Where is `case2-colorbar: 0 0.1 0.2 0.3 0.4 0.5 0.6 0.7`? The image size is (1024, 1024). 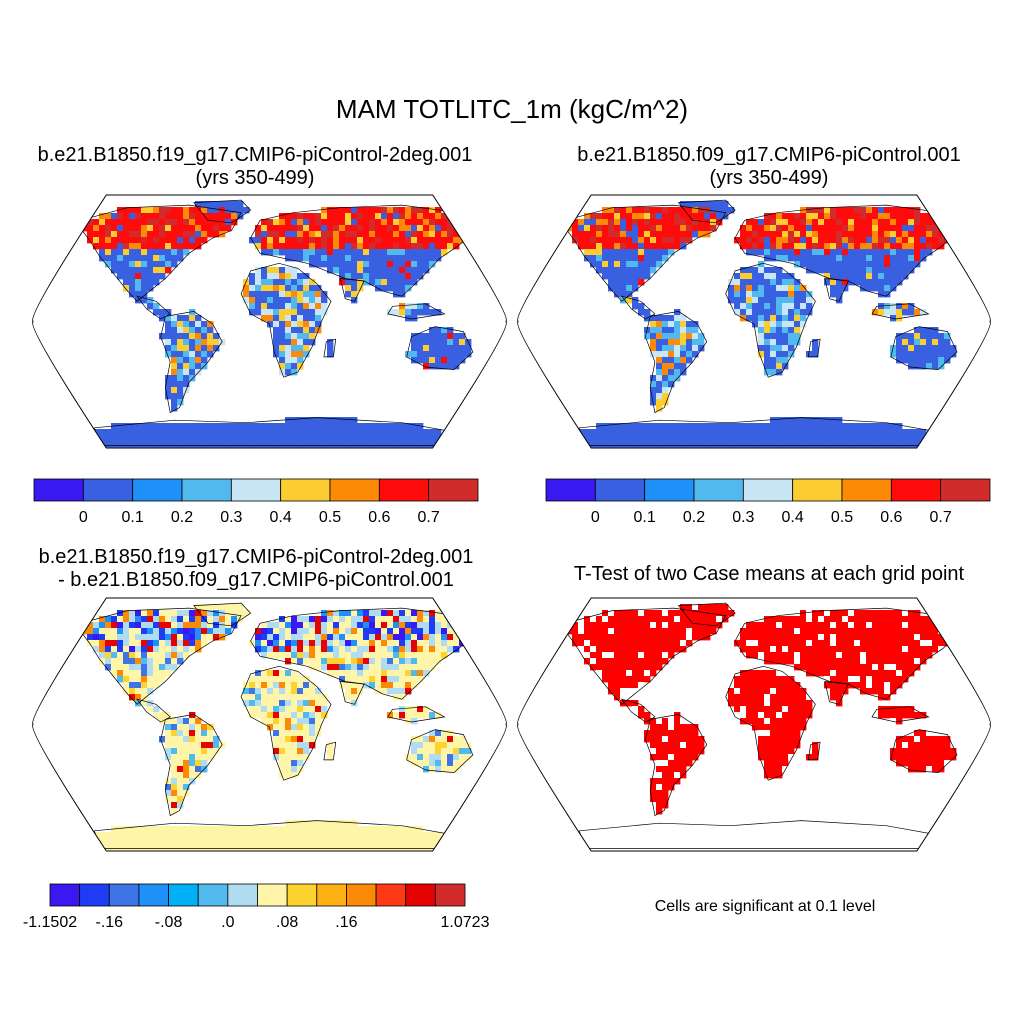
case2-colorbar: 0 0.1 0.2 0.3 0.4 0.5 0.6 0.7 is located at coordinates (768, 502).